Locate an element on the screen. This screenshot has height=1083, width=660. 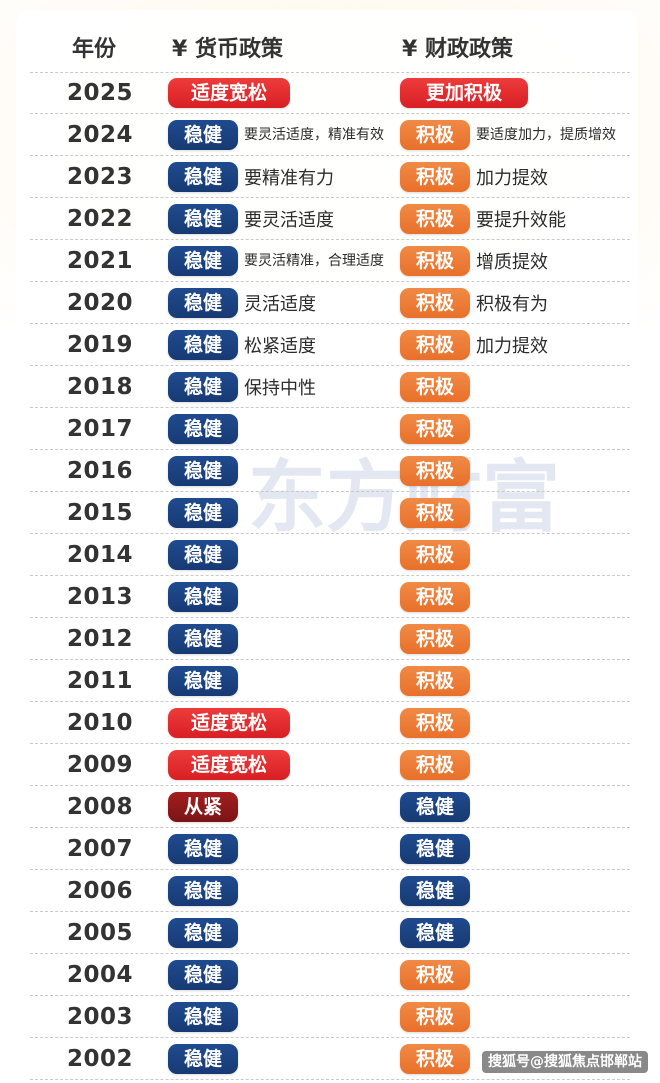
year-cell: 2025 is located at coordinates (100, 93).